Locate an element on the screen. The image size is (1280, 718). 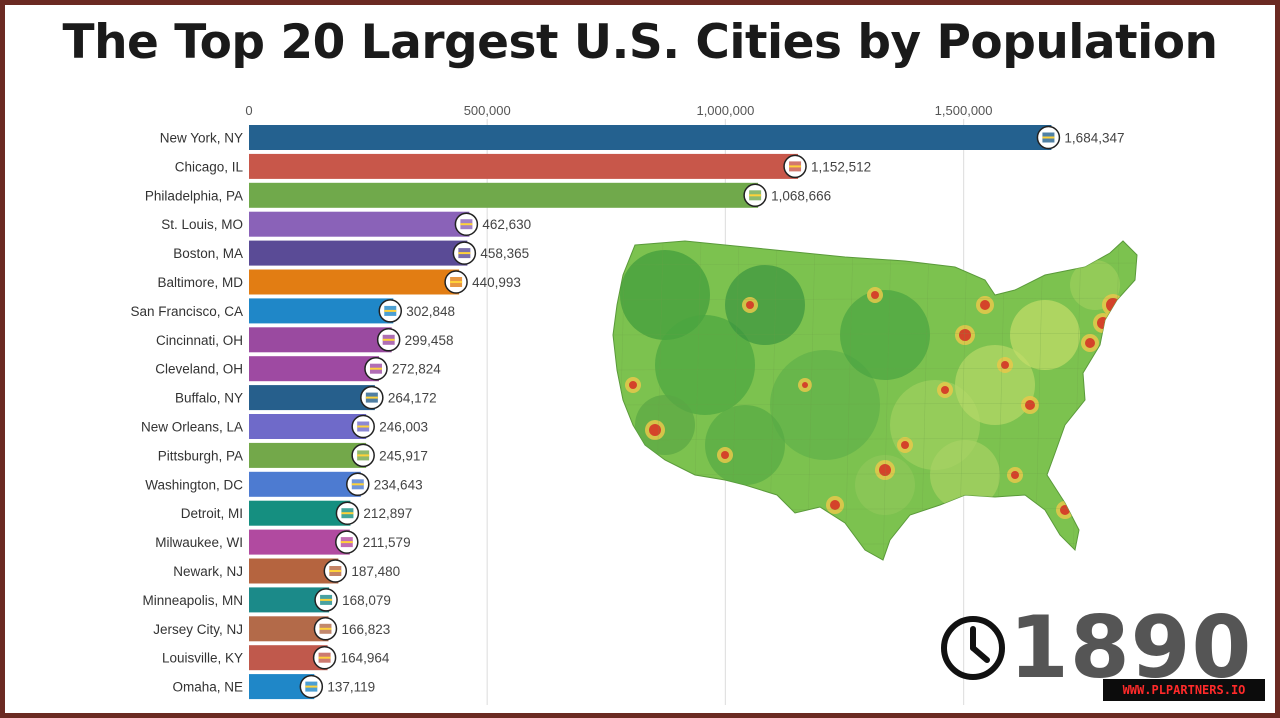
city-label: Jersey City, NJ is located at coordinates (198, 629).